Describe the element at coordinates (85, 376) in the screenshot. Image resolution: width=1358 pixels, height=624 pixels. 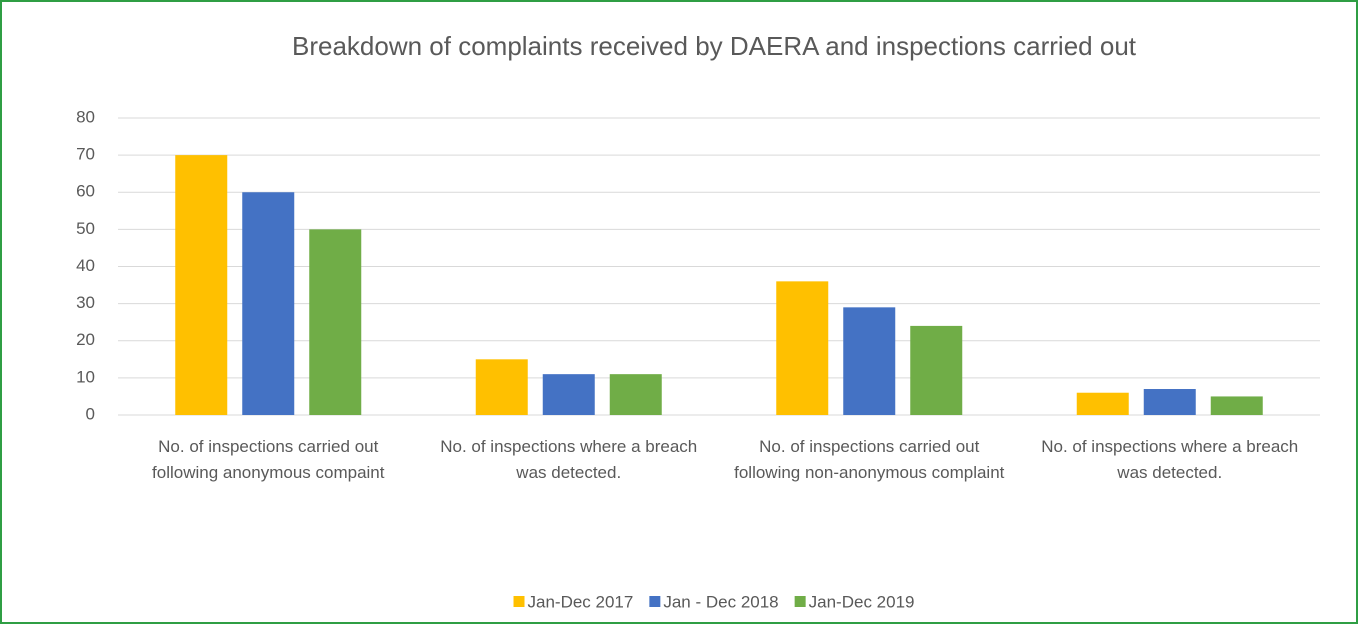
I see `y-tick-label: 10` at that location.